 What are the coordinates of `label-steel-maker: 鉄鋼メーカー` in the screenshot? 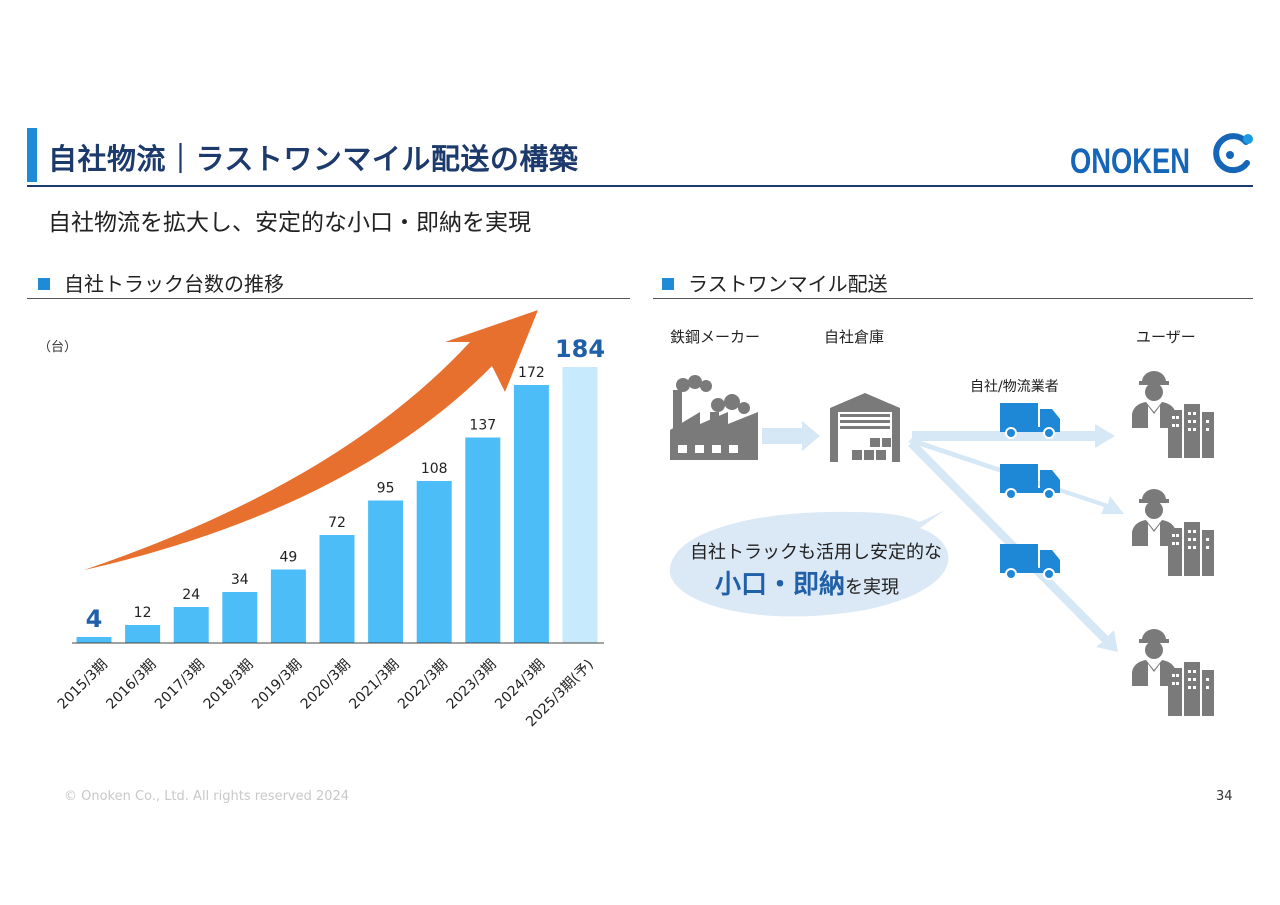 It's located at (715, 337).